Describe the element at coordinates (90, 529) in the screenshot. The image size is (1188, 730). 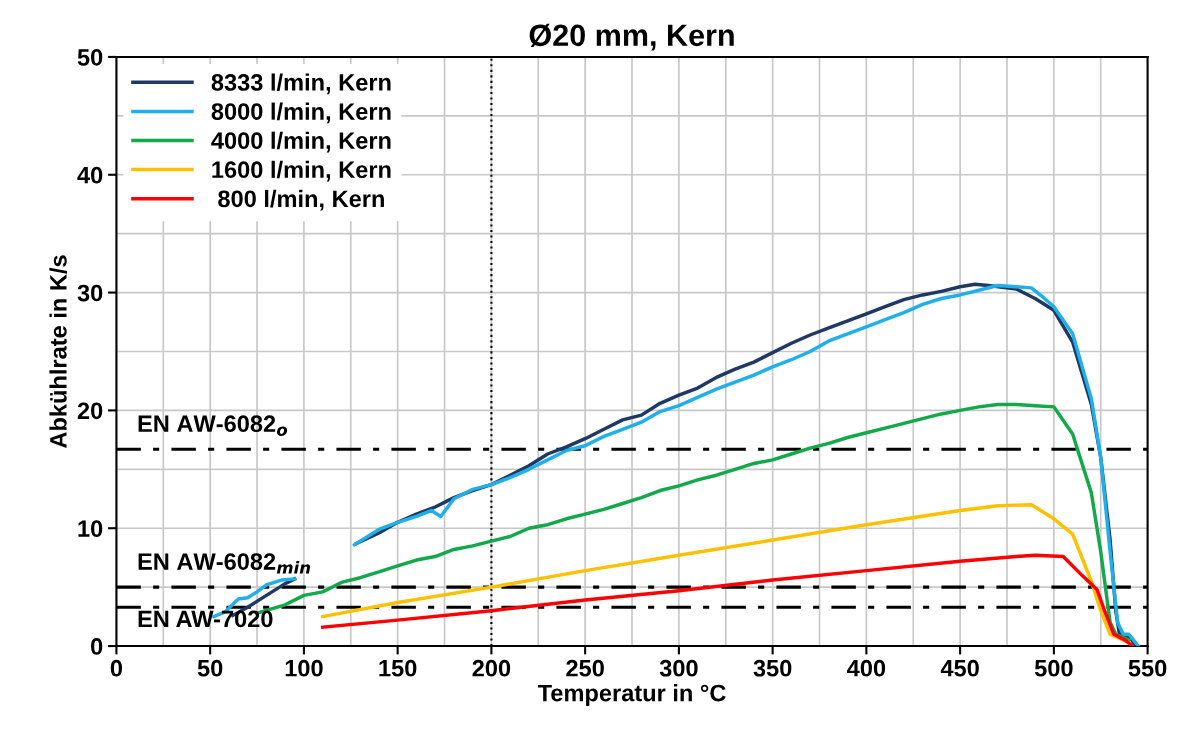
I see `y-tick-label: 10` at that location.